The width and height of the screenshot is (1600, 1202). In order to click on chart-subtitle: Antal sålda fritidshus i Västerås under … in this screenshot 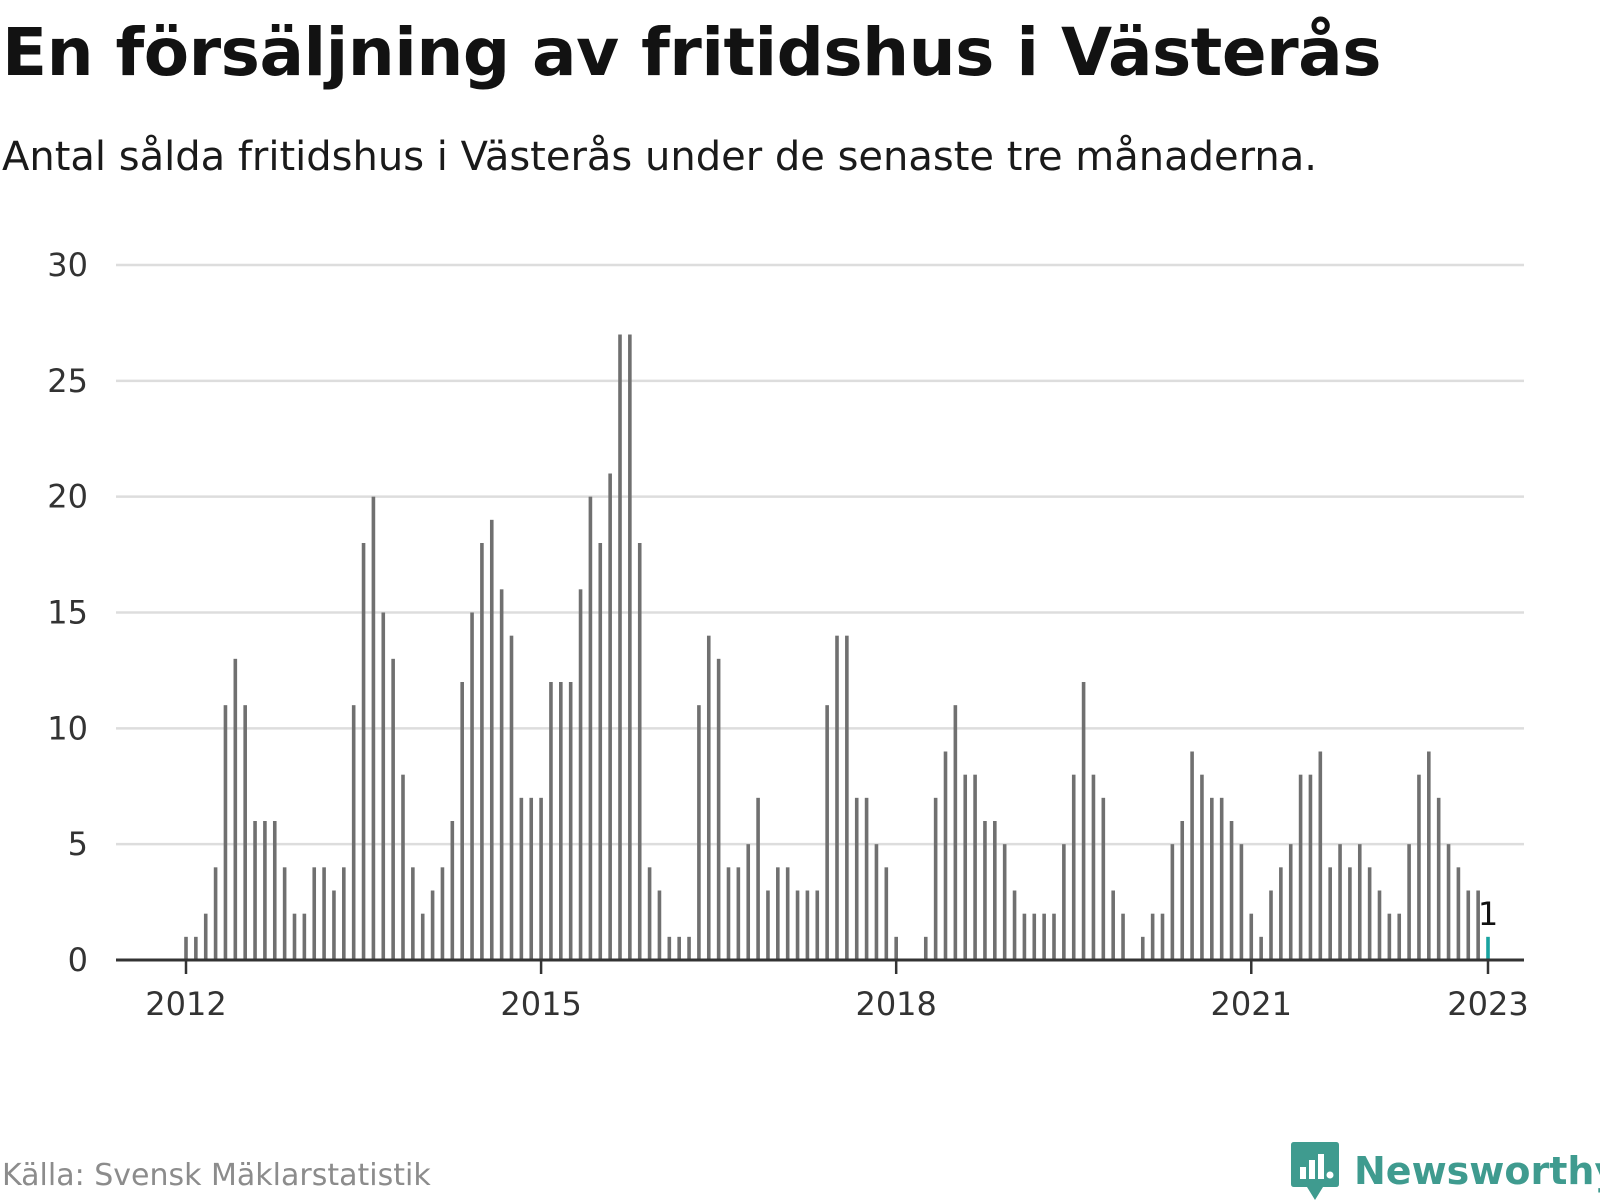, I will do `click(659, 157)`.